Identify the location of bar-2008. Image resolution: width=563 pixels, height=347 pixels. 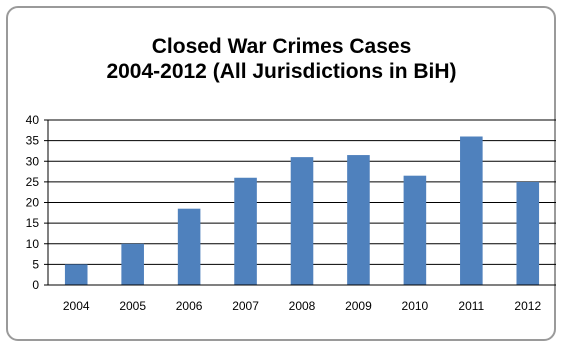
(302, 221).